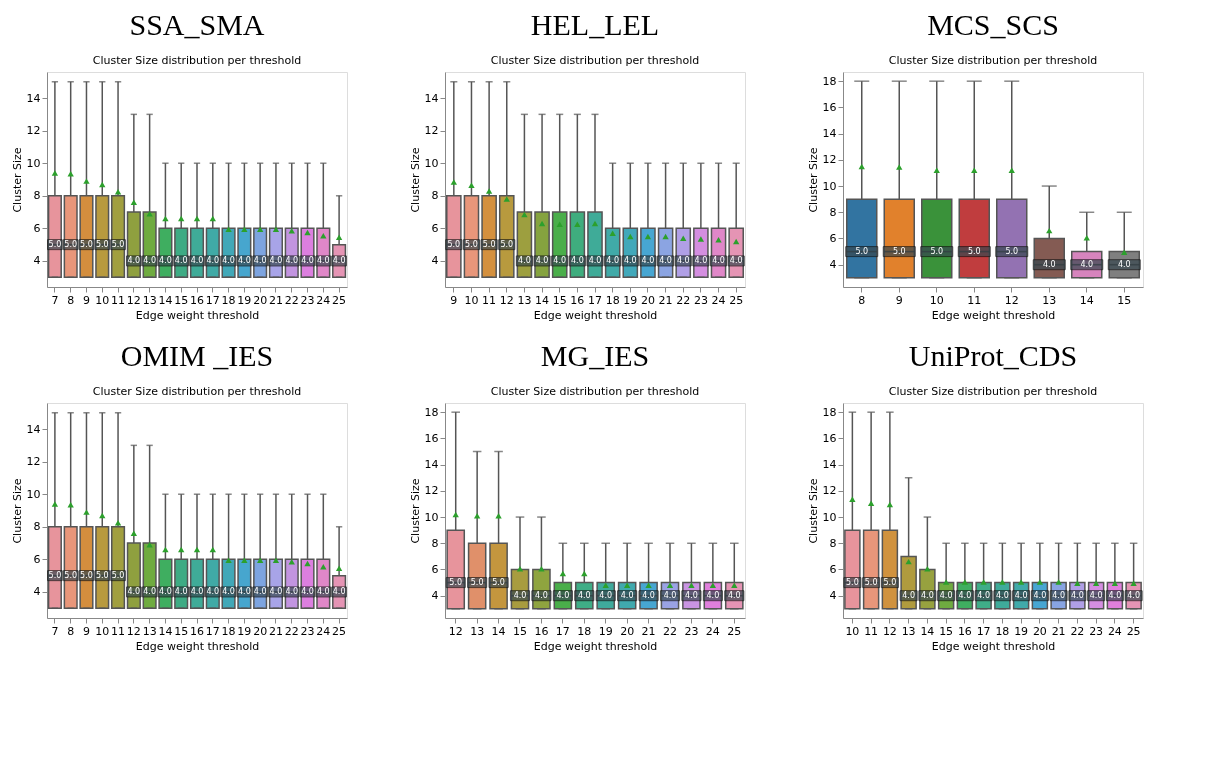 Image resolution: width=1215 pixels, height=763 pixels. I want to click on chart-title: SSA_SMA, so click(197, 24).